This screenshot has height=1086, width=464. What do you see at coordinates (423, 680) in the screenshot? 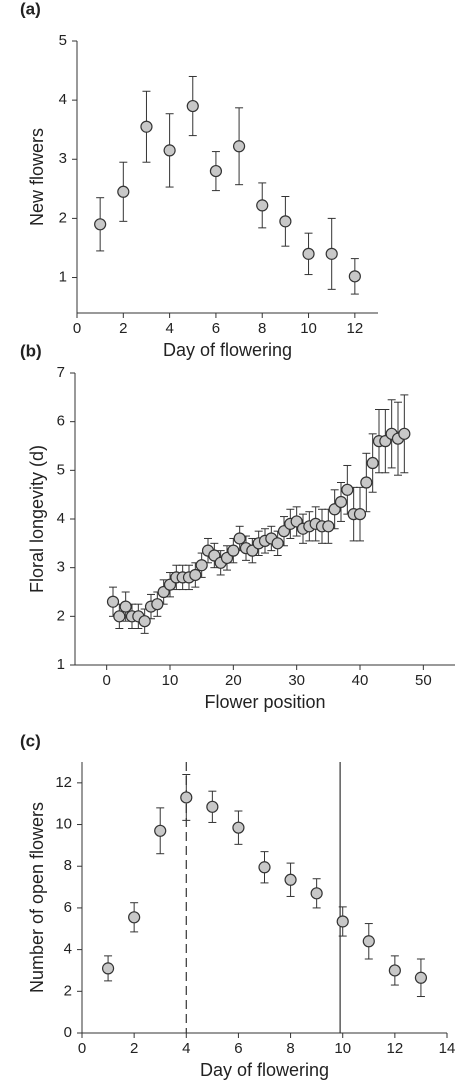
I see `x-tick-label: 50` at bounding box center [423, 680].